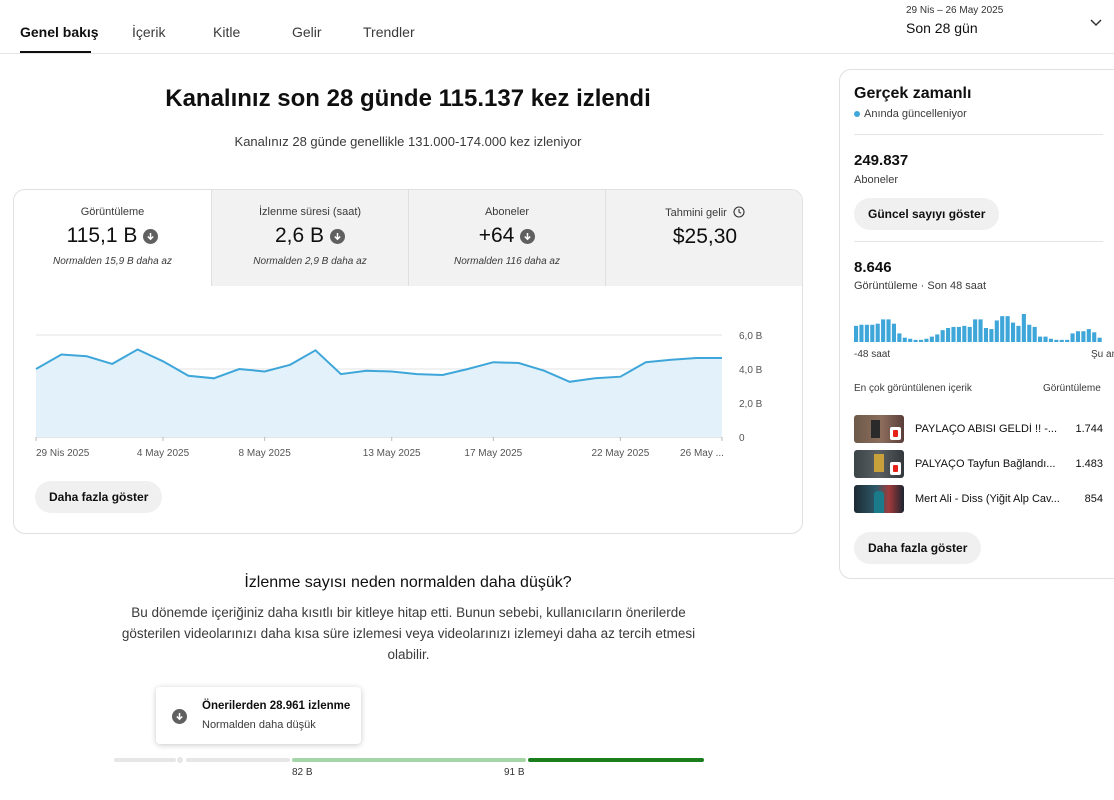  What do you see at coordinates (102, 235) in the screenshot?
I see `metric-value: 115,1 B` at bounding box center [102, 235].